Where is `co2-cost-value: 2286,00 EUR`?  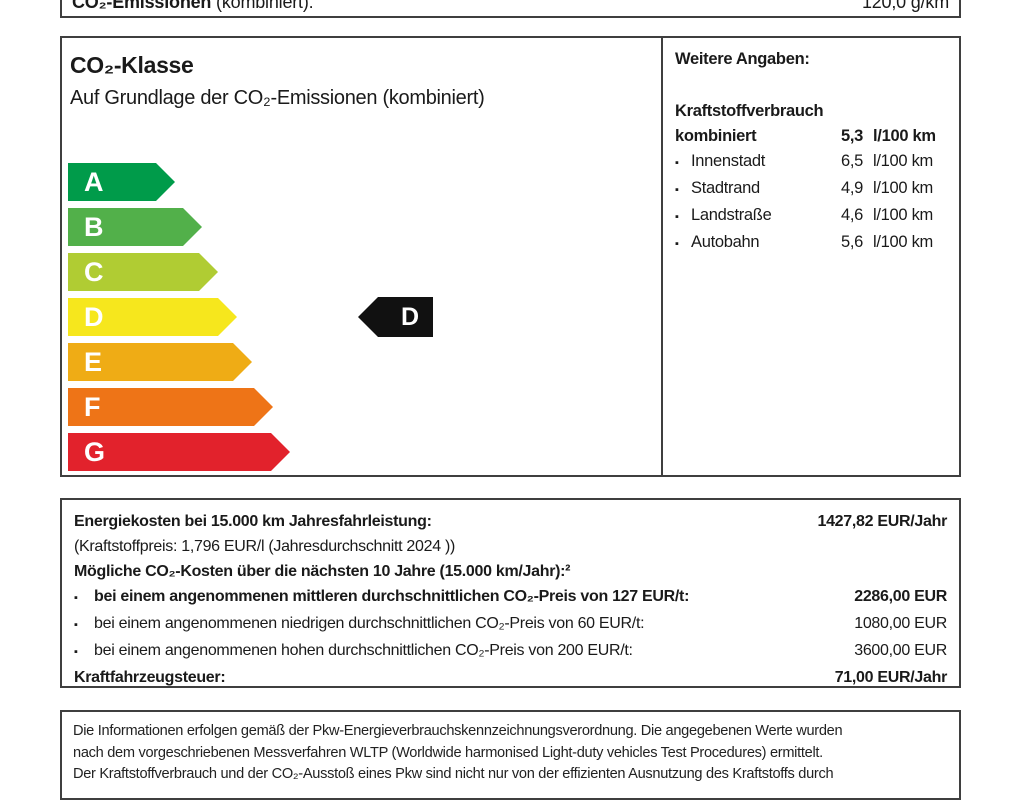
co2-cost-value: 2286,00 EUR is located at coordinates (900, 596).